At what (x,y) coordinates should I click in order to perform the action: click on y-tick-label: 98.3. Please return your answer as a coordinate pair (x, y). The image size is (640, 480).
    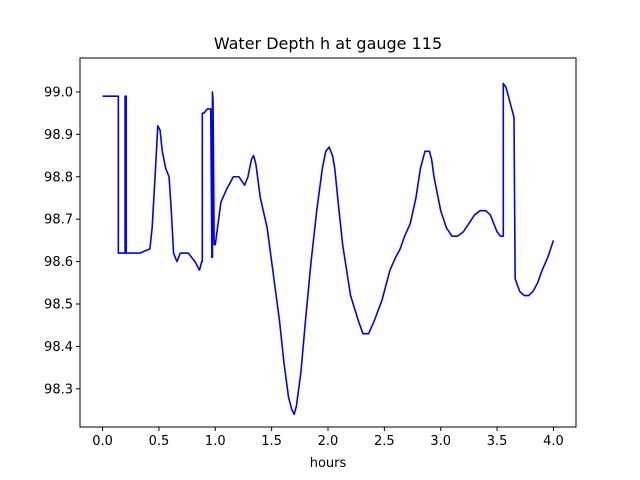
    Looking at the image, I should click on (58, 389).